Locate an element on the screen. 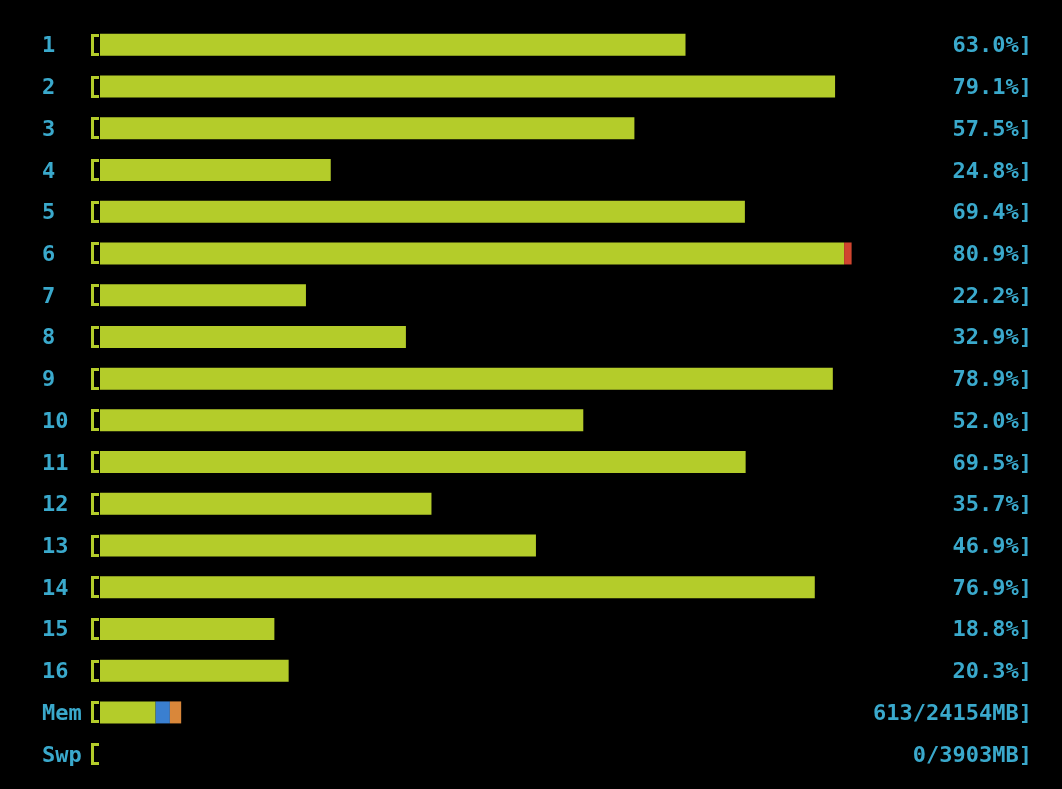 This screenshot has width=1062, height=789. text: 18.8%] is located at coordinates (992, 629).